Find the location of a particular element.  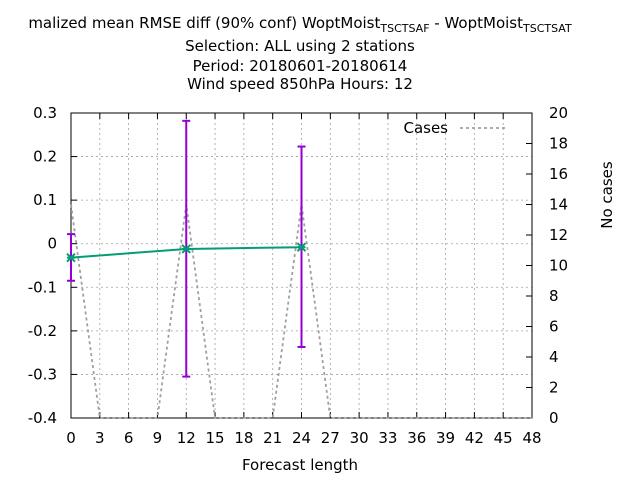

x-tick-labels: 0 3 6 9 12 15 18 21 24 27 30 33 36 39 42 45 48 is located at coordinates (303, 438).